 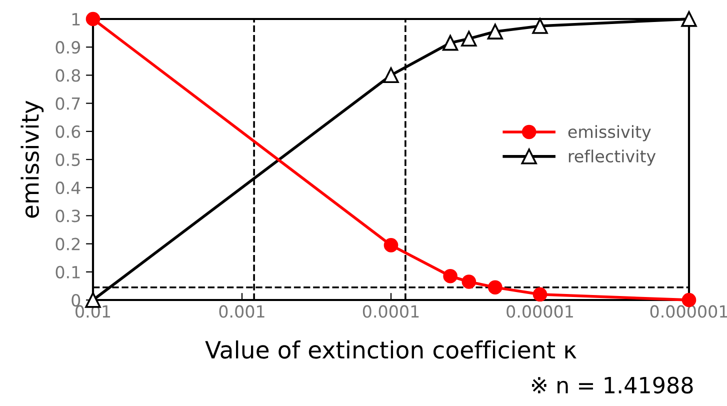 What do you see at coordinates (612, 158) in the screenshot?
I see `legend-label: reflectivity` at bounding box center [612, 158].